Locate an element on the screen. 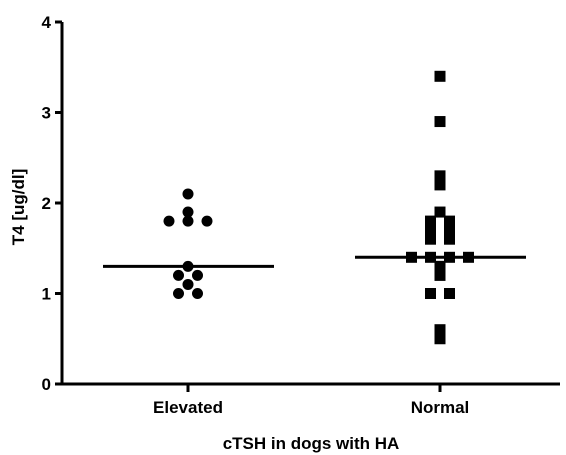  y-tick-label: 2 is located at coordinates (46, 203).